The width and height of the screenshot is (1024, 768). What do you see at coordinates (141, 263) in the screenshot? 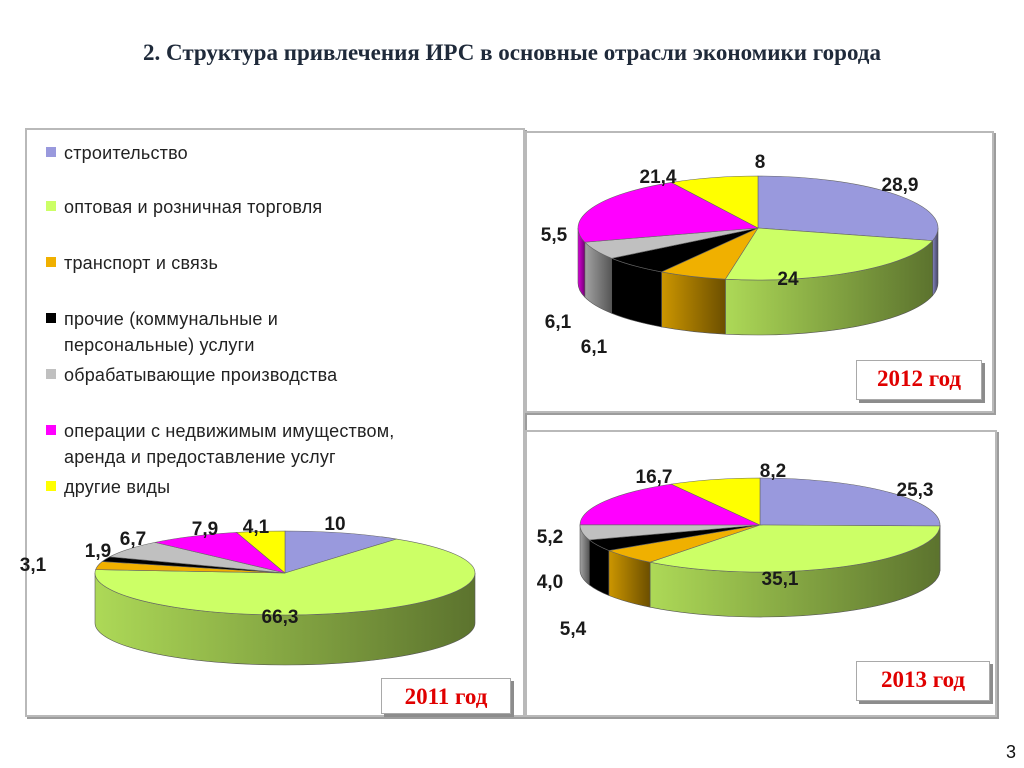
I see `legend-label: транспорт и связь` at bounding box center [141, 263].